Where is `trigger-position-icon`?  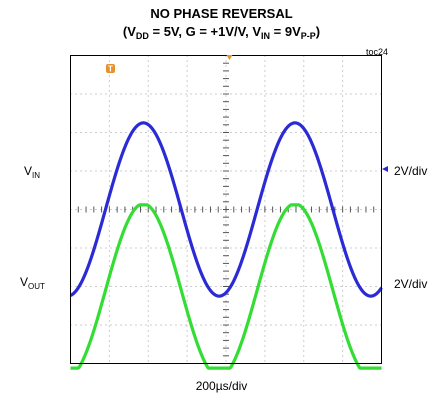 trigger-position-icon is located at coordinates (229, 57).